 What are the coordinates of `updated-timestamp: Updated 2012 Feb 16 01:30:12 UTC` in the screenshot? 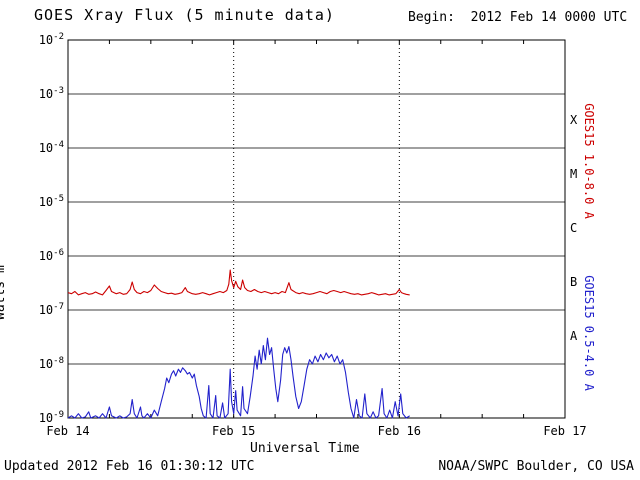 It's located at (129, 466).